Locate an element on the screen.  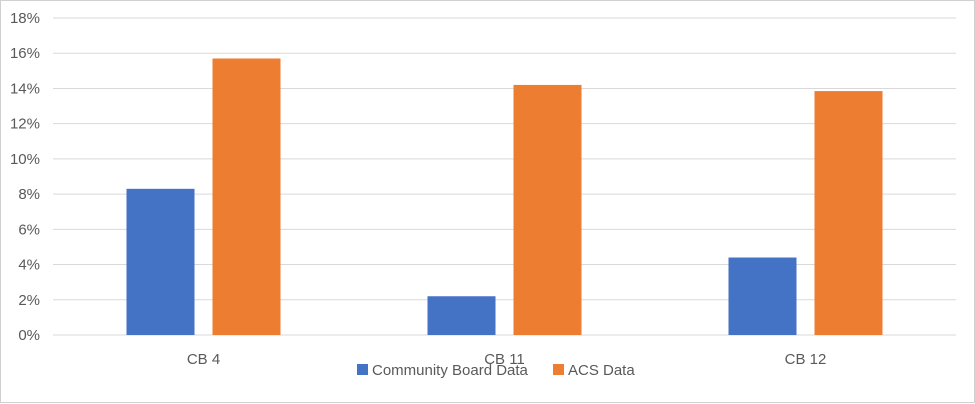
y-tick-label: 0% is located at coordinates (29, 335).